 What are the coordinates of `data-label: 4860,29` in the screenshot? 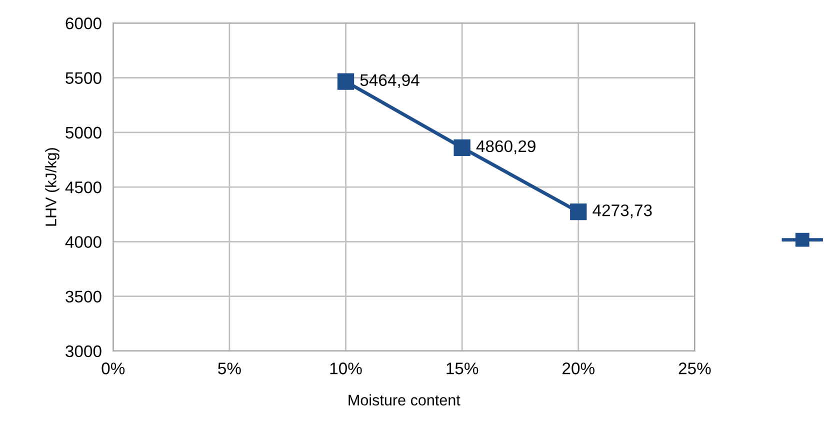 It's located at (506, 147).